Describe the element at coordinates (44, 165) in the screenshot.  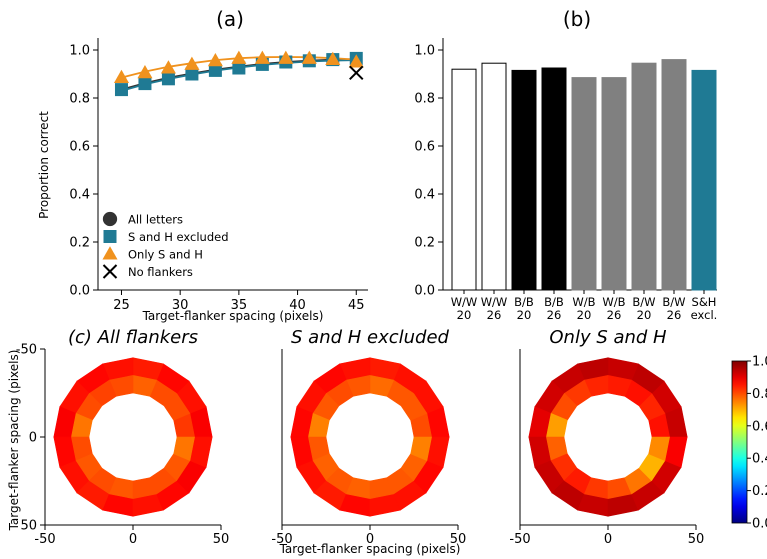
I see `panel-a-y-label: Proportion correct` at that location.